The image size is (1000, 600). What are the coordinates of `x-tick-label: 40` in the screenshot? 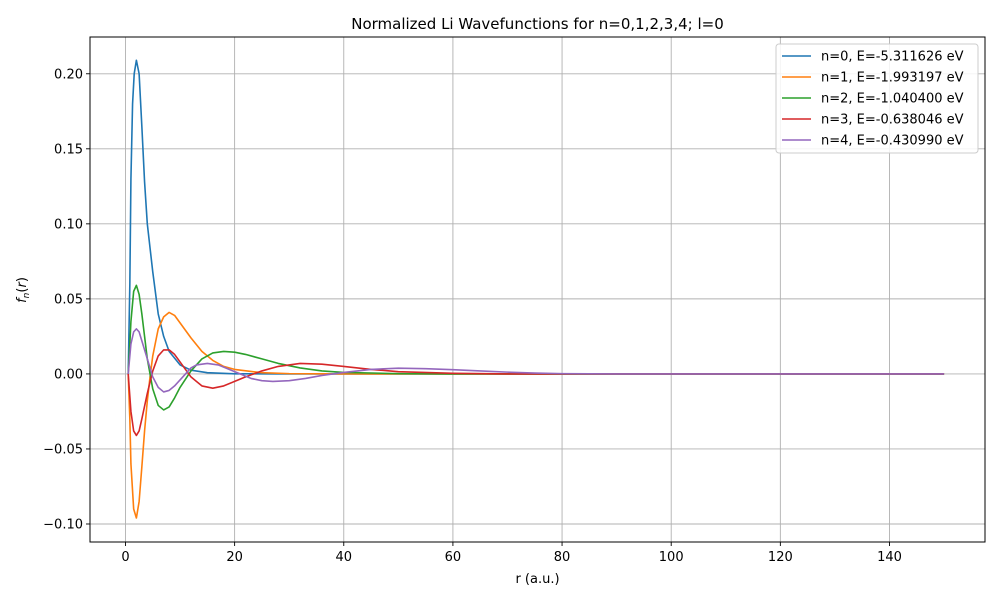 It's located at (343, 557).